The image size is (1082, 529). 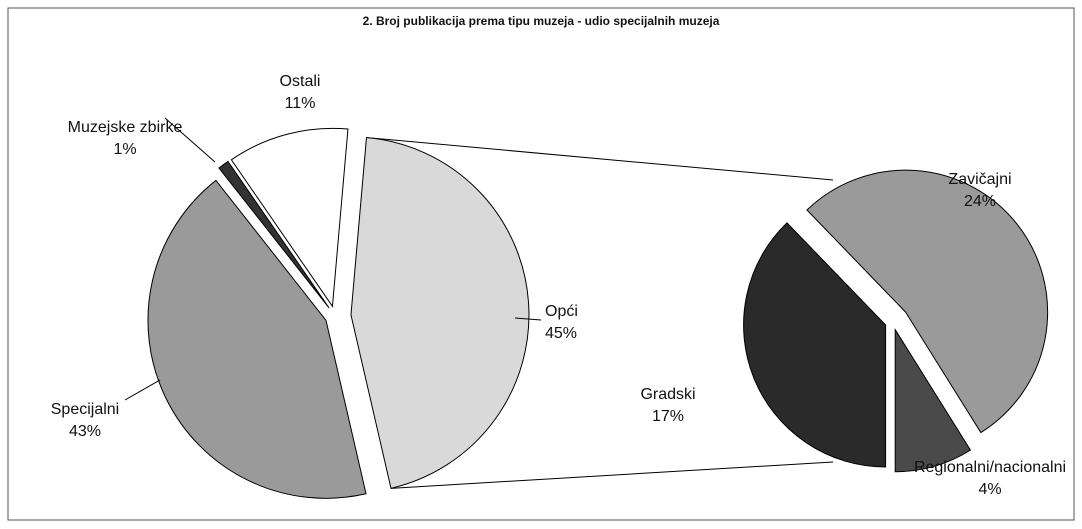 I want to click on slice-value-label: 43%, so click(x=85, y=431).